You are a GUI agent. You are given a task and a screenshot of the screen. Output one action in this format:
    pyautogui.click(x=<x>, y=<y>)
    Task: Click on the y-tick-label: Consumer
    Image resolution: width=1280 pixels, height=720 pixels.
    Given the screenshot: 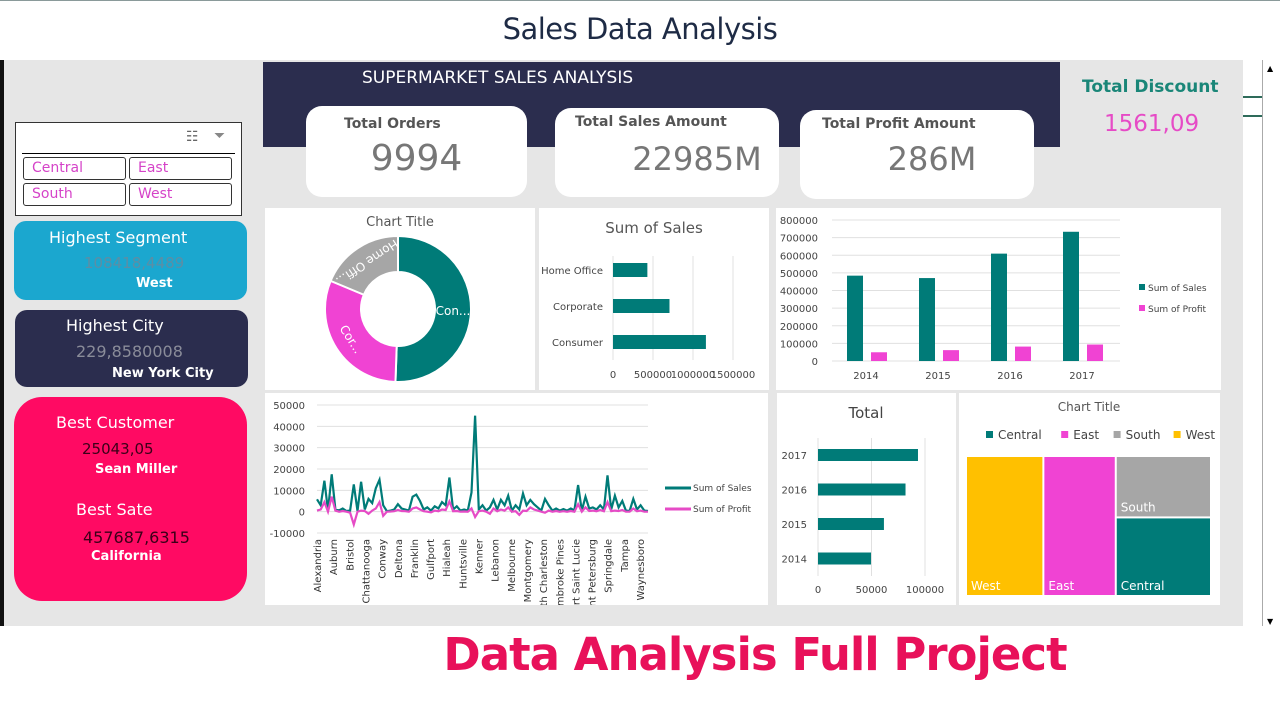 What is the action you would take?
    pyautogui.click(x=578, y=343)
    